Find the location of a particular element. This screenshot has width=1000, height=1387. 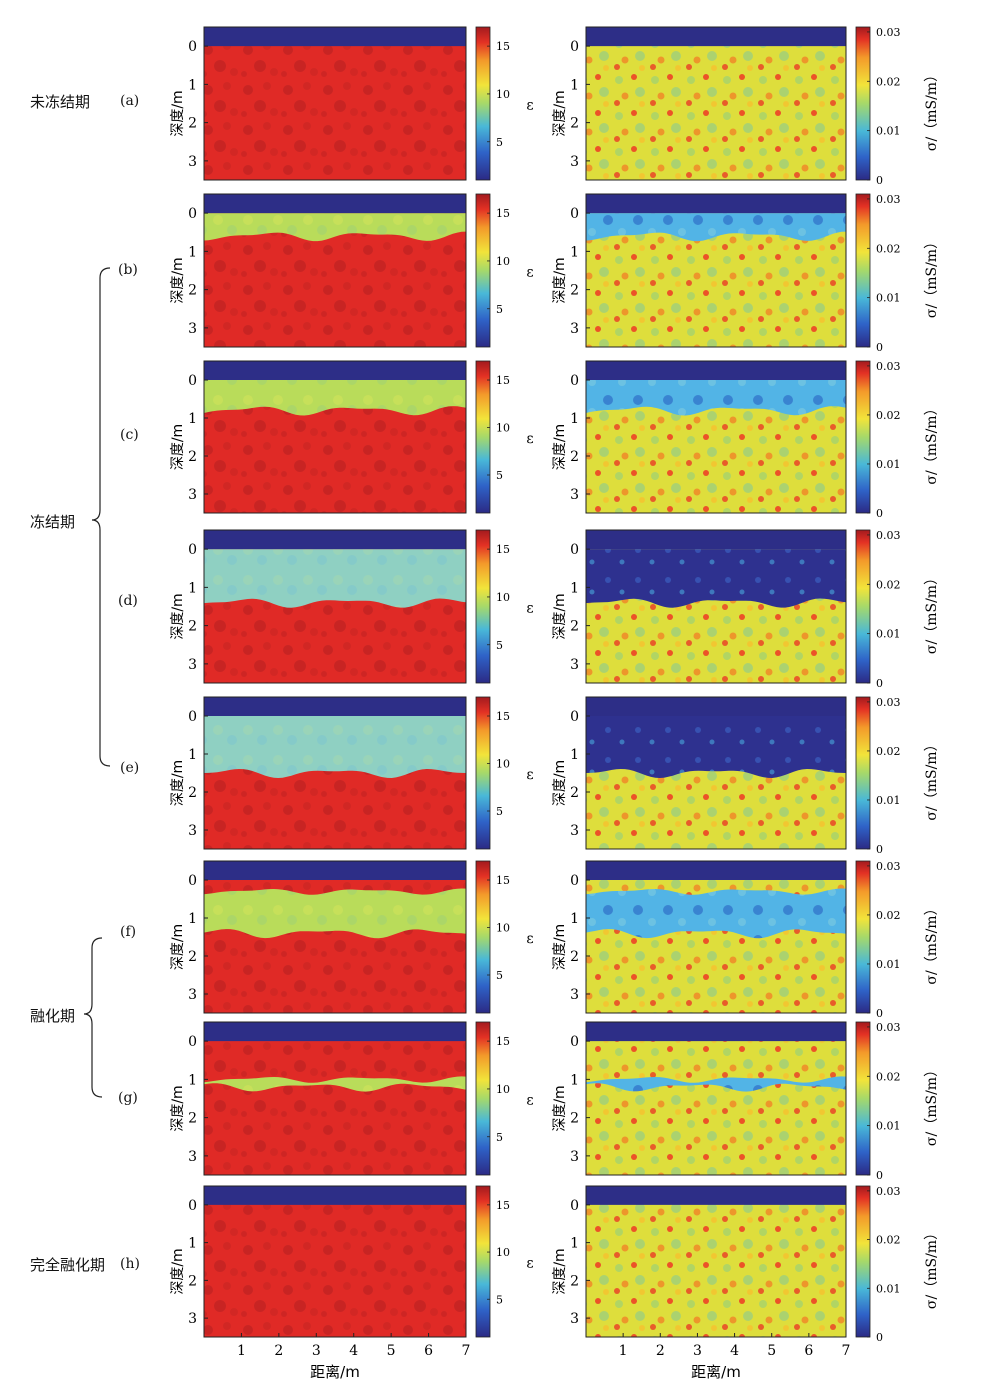

heatmap-sigma-4: 0 1 2 3 深度/m 0.03 0.02 0.01 0 σ/（mS/m） is located at coordinates (746, 776).